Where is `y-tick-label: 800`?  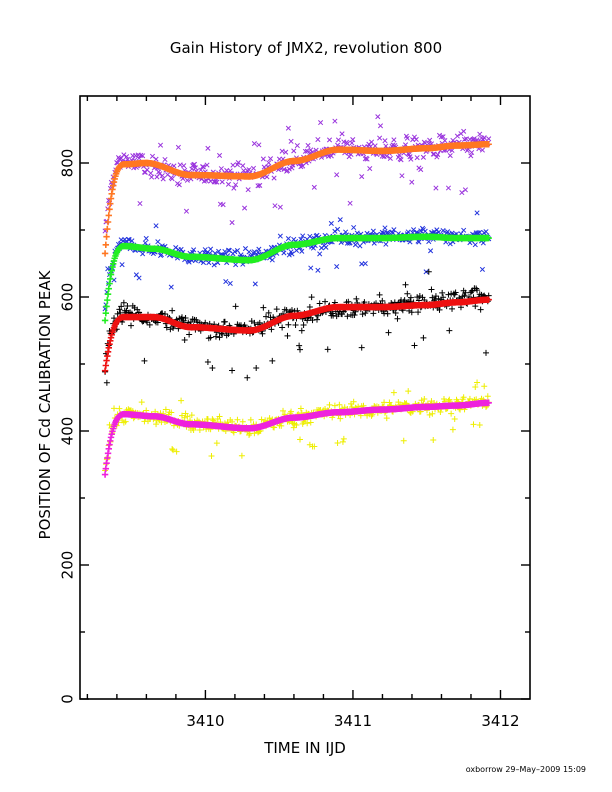
y-tick-label: 800 is located at coordinates (68, 163).